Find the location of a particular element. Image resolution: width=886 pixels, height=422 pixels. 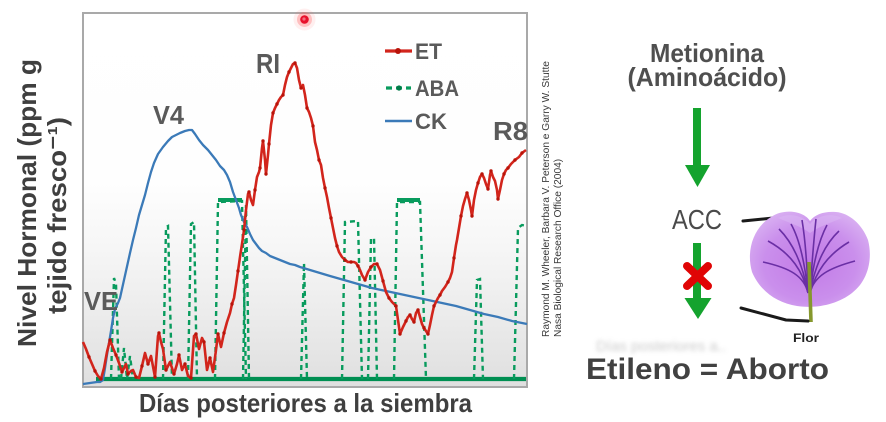

svg-text:Nasa Biological Research Offic: Nasa Biological Research Office (2004) is located at coordinates (558, 248).